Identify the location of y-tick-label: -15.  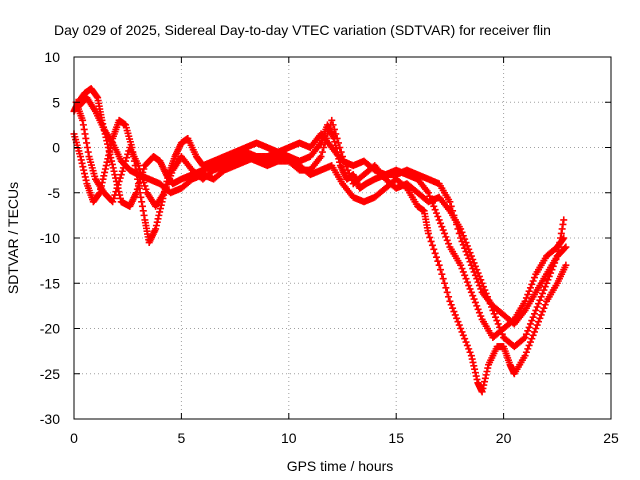
(50, 283).